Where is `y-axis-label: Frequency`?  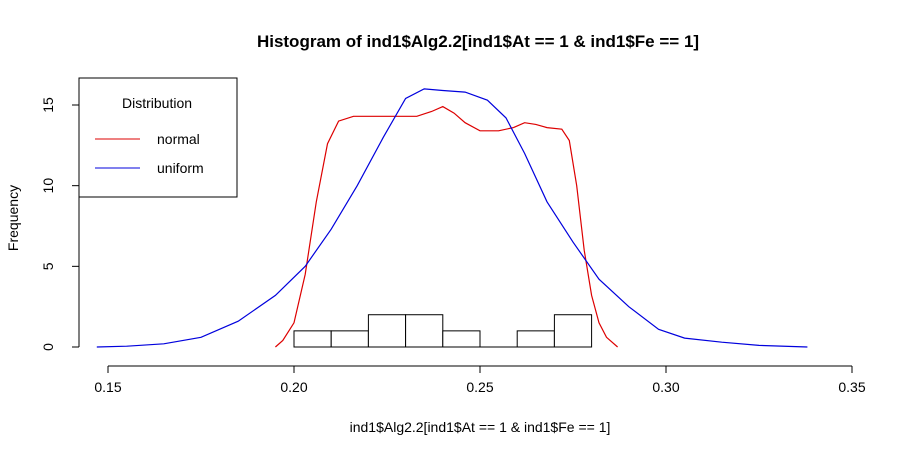 y-axis-label: Frequency is located at coordinates (13, 218).